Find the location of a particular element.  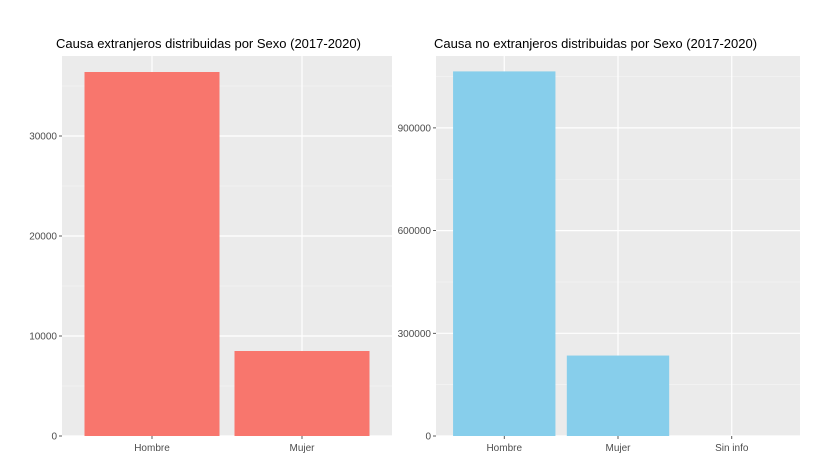

x-tick-label: Sin info is located at coordinates (732, 448).